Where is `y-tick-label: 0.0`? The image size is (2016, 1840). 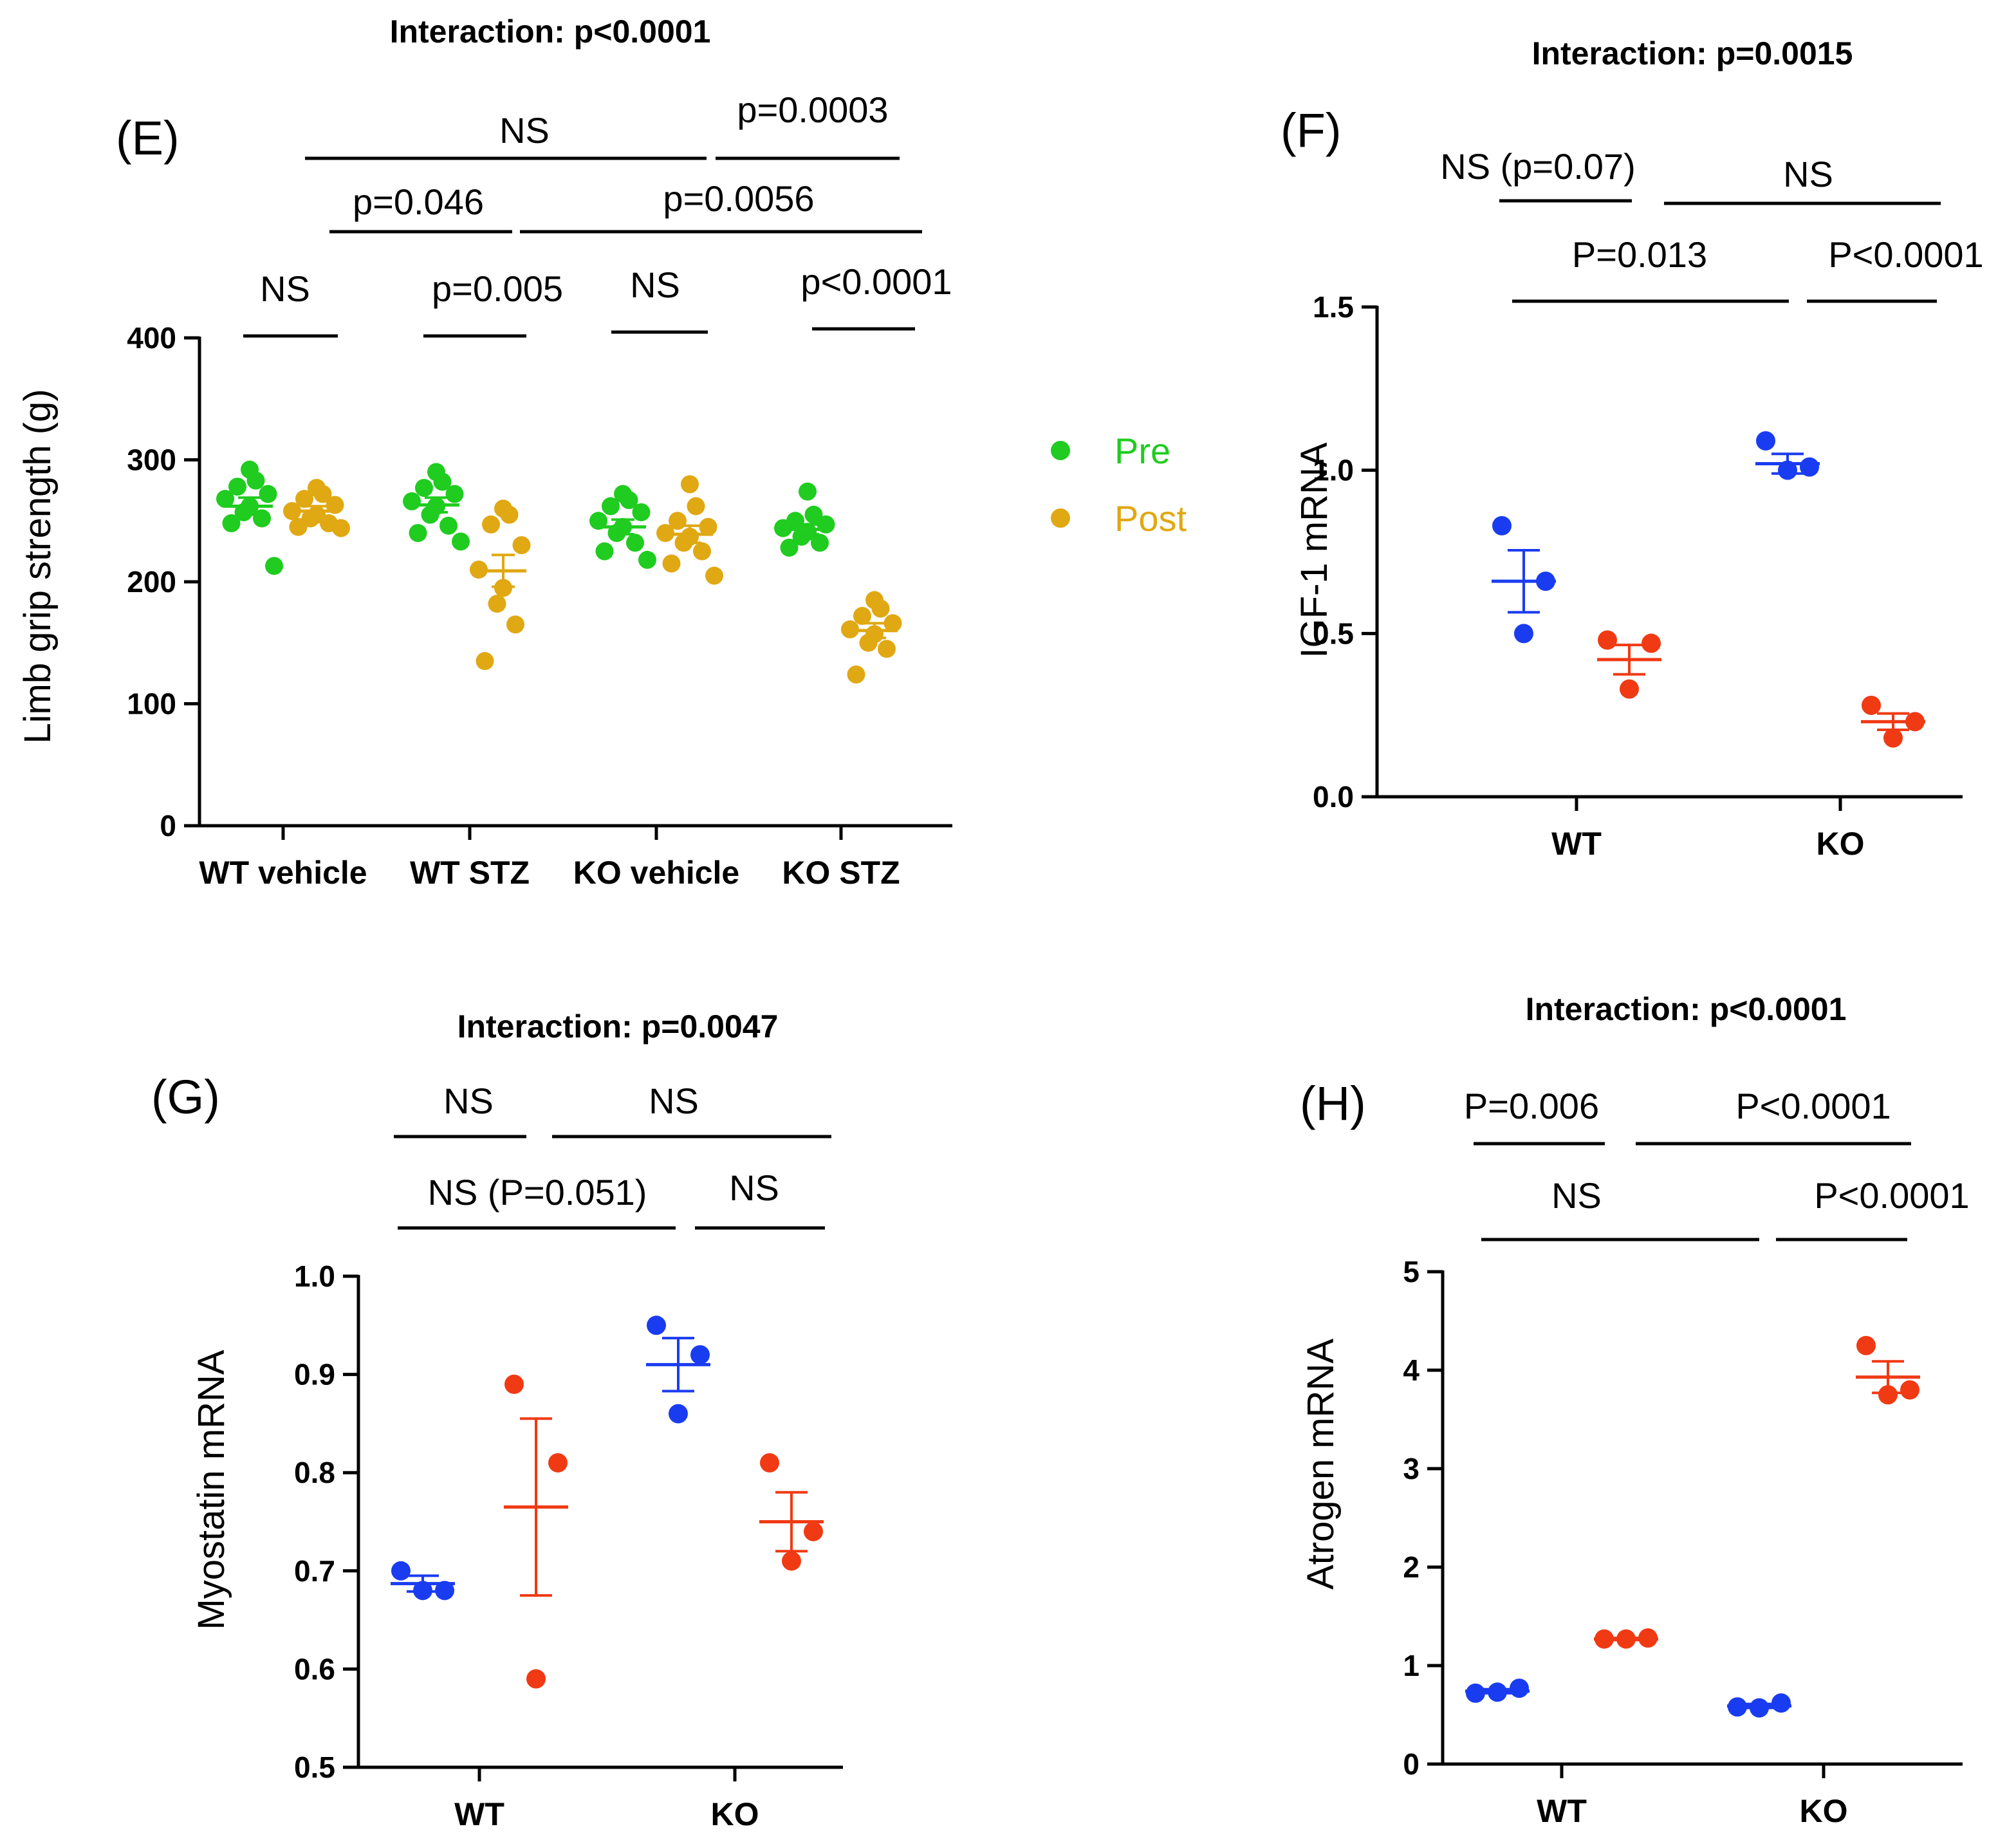
y-tick-label: 0.0 is located at coordinates (1333, 797).